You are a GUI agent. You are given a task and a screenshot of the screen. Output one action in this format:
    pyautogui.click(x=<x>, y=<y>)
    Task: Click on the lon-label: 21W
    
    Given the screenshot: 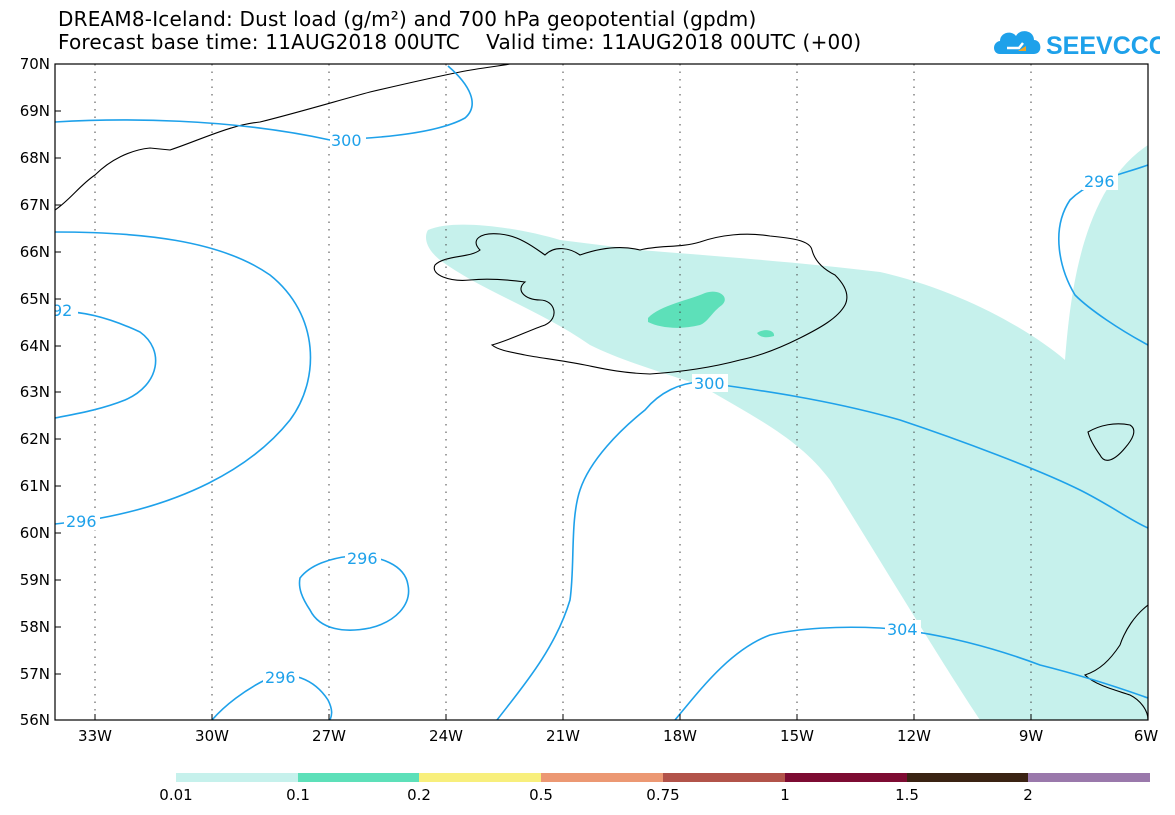 What is the action you would take?
    pyautogui.click(x=563, y=736)
    